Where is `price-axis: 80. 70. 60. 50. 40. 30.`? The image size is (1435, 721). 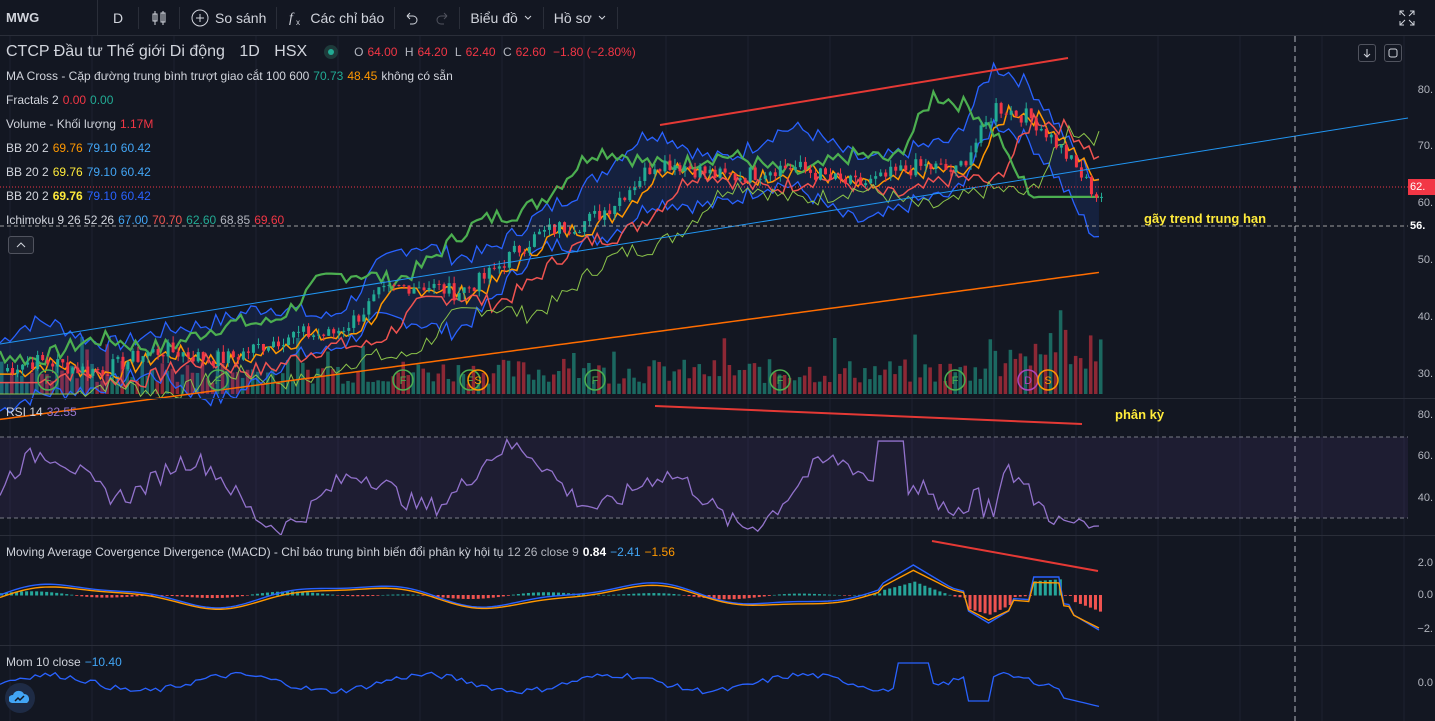 price-axis: 80. 70. 60. 50. 40. 30. is located at coordinates (1421, 217).